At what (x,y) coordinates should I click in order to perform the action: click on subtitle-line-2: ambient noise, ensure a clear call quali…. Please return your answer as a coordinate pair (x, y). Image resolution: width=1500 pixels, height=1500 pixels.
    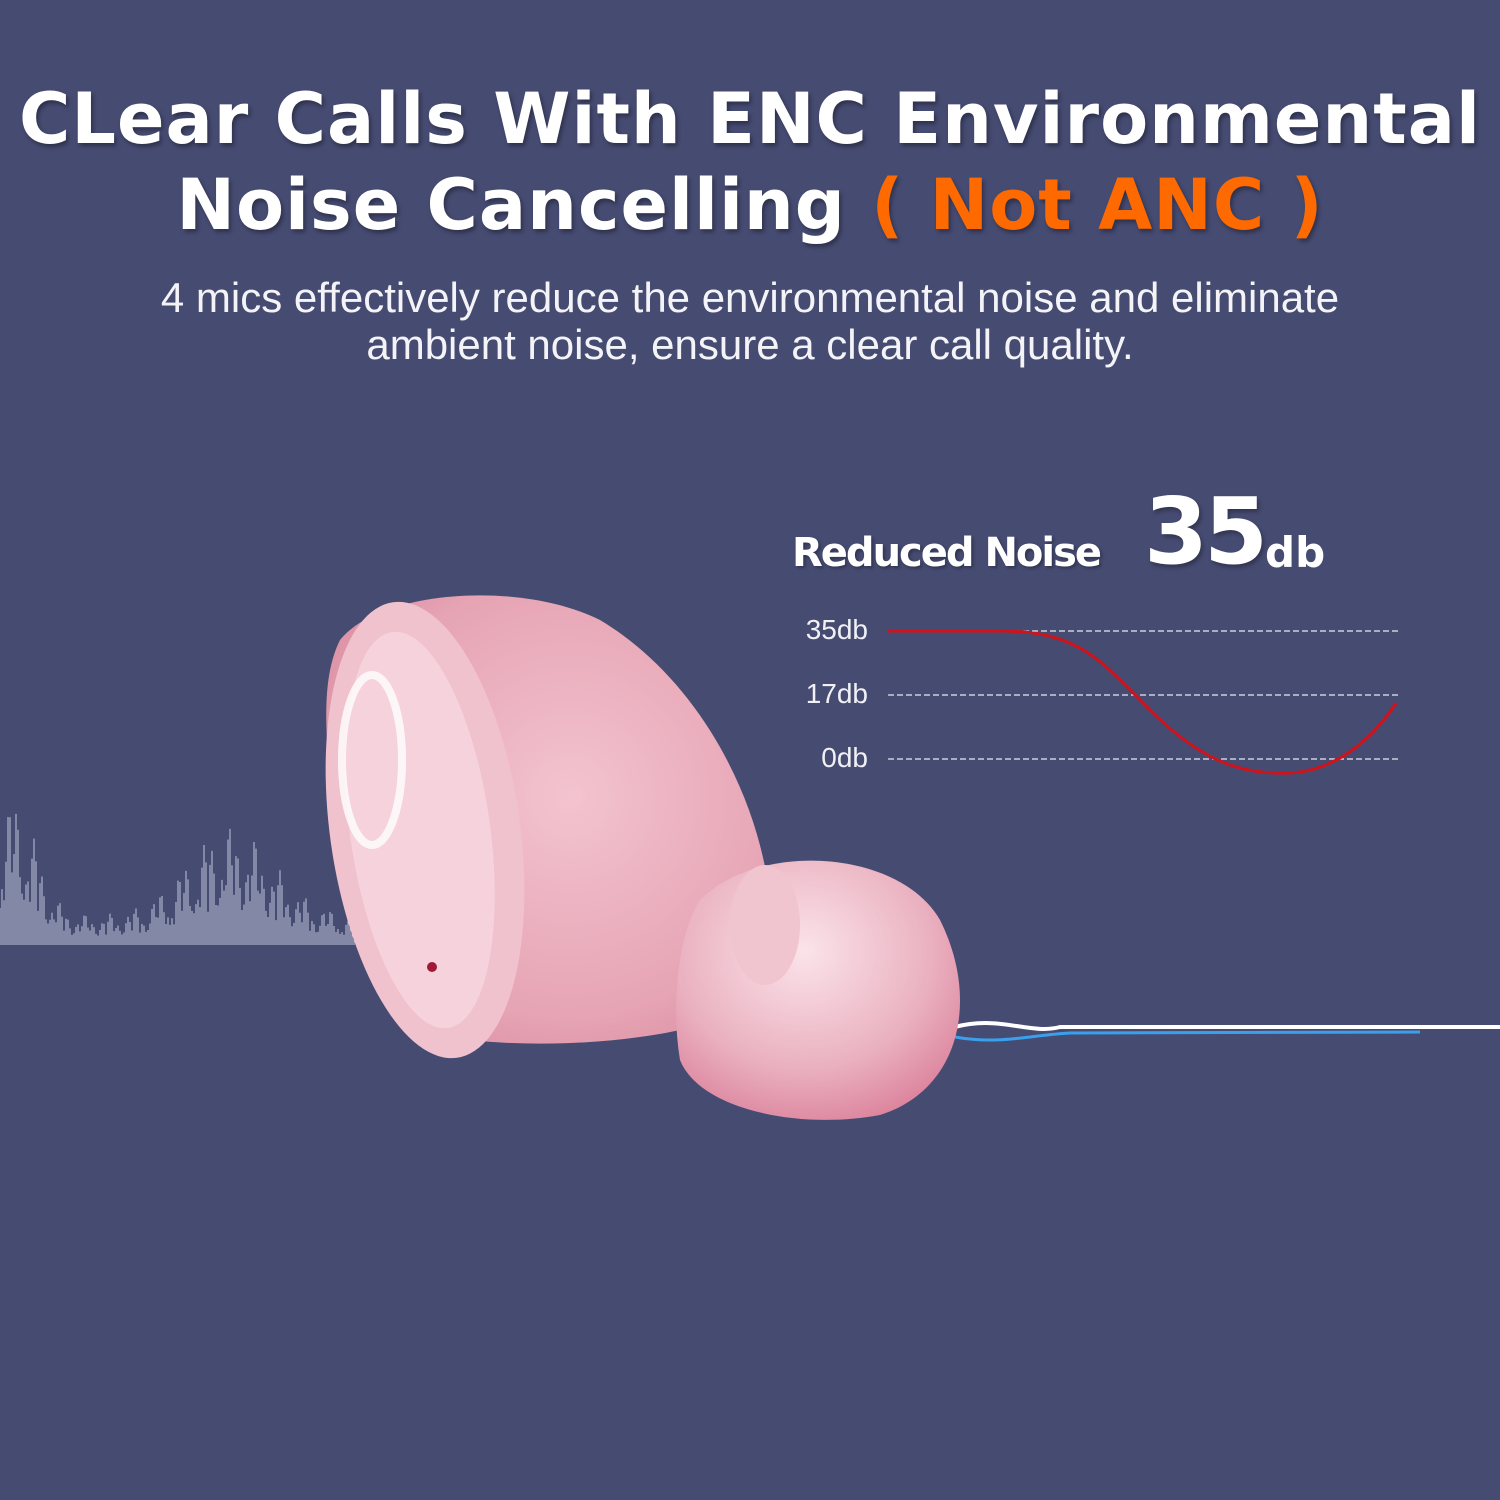
    Looking at the image, I should click on (750, 344).